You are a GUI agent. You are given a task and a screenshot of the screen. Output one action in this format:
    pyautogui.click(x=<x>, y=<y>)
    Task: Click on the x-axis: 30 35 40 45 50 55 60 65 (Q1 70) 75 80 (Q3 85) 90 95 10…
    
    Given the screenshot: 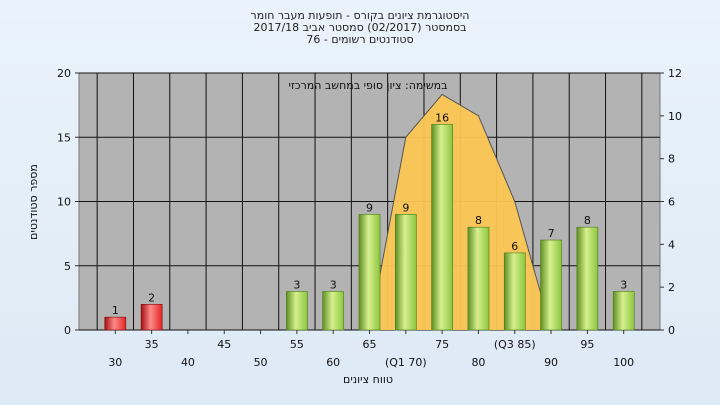 What is the action you would take?
    pyautogui.click(x=371, y=349)
    